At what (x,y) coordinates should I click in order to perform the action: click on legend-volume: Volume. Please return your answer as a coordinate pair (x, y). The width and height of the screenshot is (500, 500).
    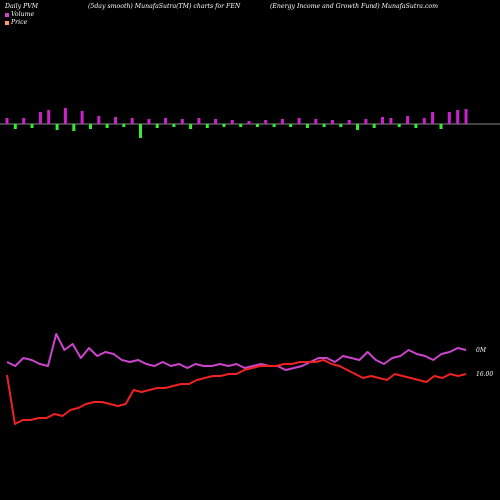
    Looking at the image, I should click on (19, 14).